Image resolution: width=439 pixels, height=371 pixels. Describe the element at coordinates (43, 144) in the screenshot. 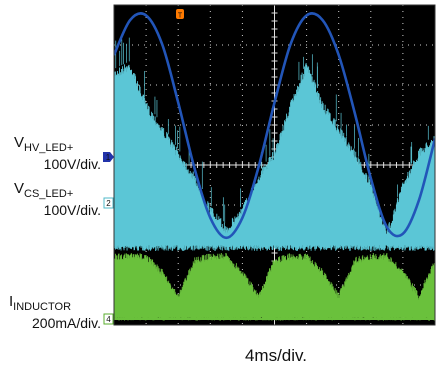

I see `series-label-vhv: VHV_LED+` at that location.